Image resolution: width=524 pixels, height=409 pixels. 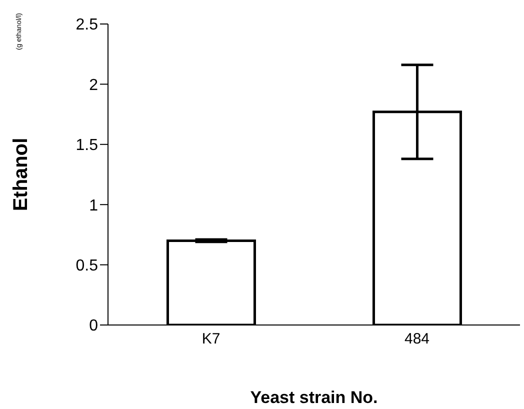 I want to click on y-tick-label: 2.5, so click(x=87, y=25).